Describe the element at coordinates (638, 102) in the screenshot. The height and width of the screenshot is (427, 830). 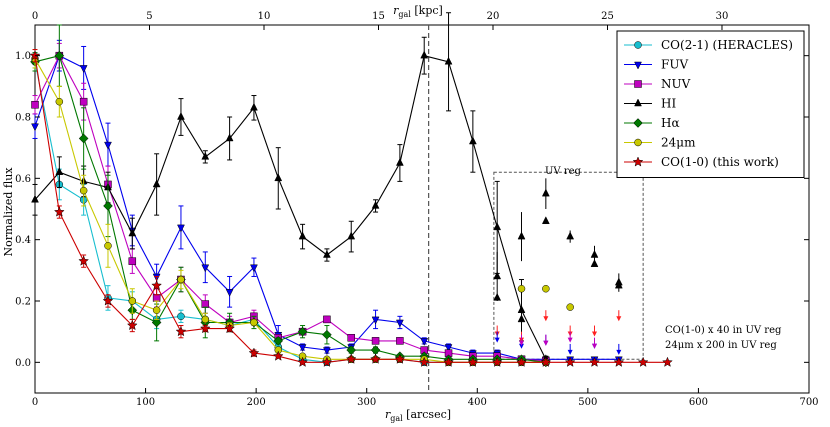
I see `legend-hi-point` at that location.